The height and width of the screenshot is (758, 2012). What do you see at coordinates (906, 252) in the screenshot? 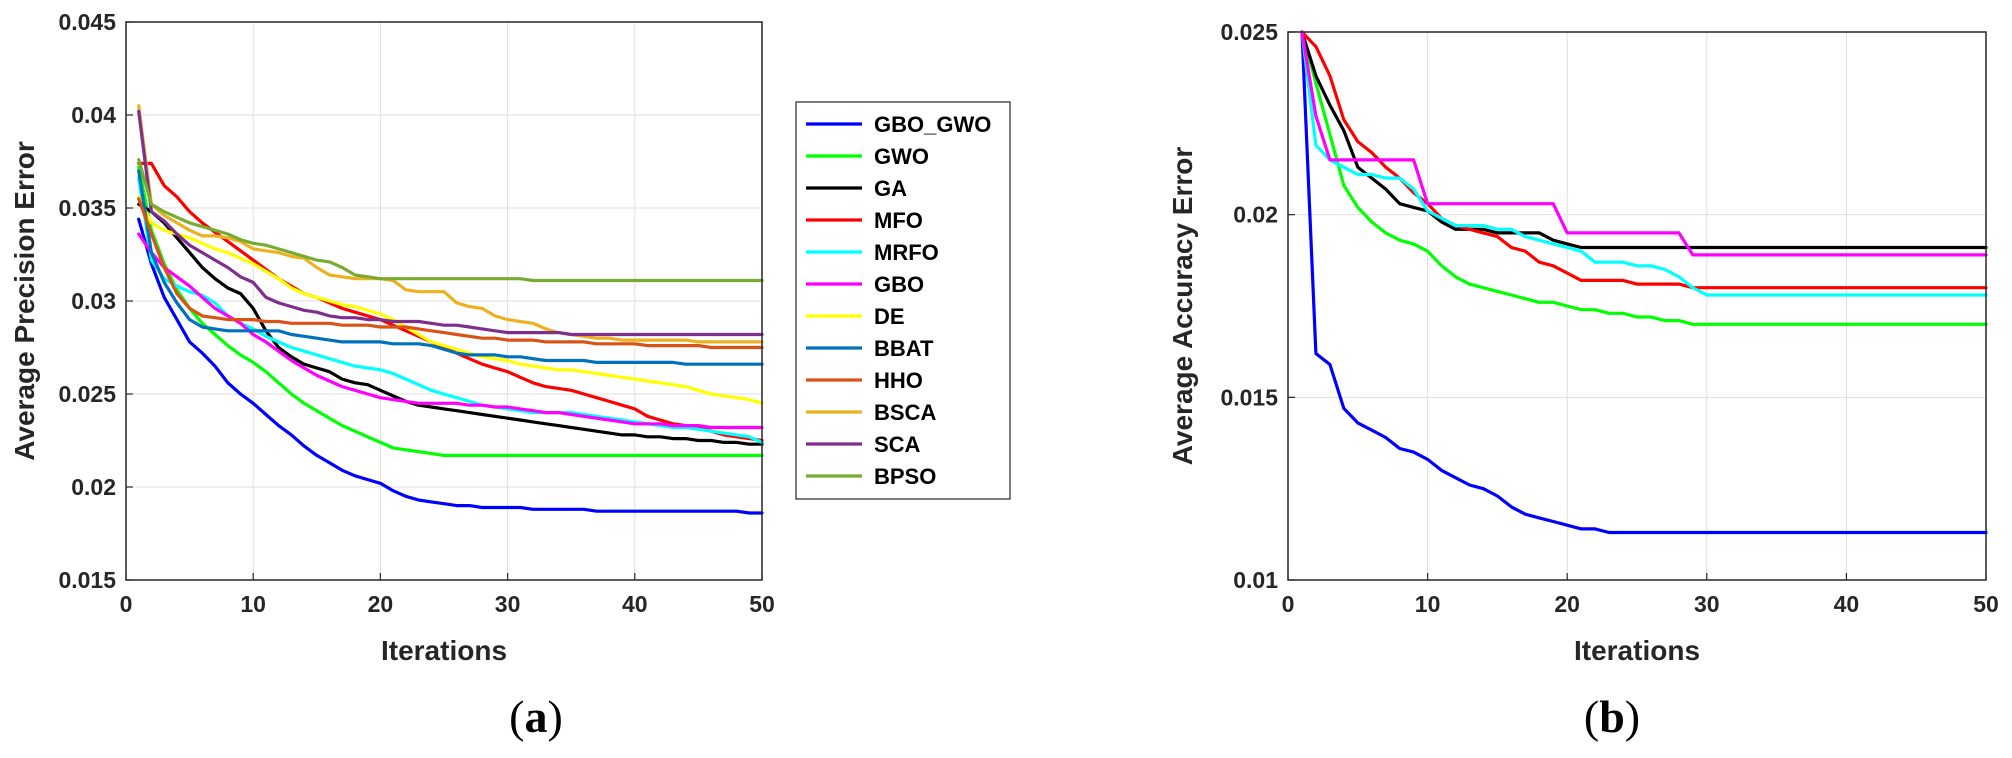
I see `legend-label: MRFO` at bounding box center [906, 252].